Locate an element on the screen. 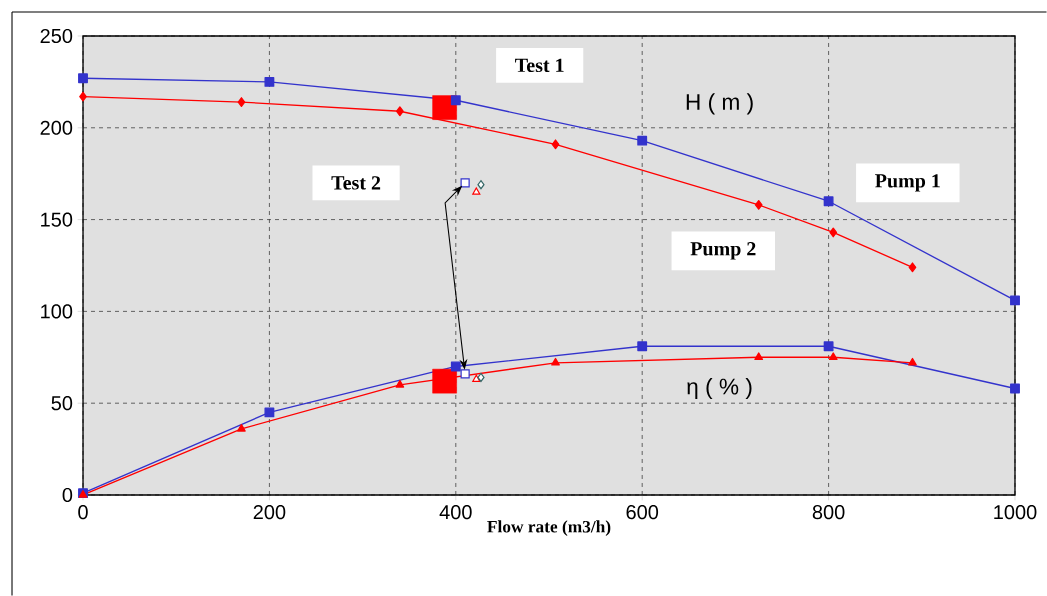  annotation: Test 1 is located at coordinates (539, 65).